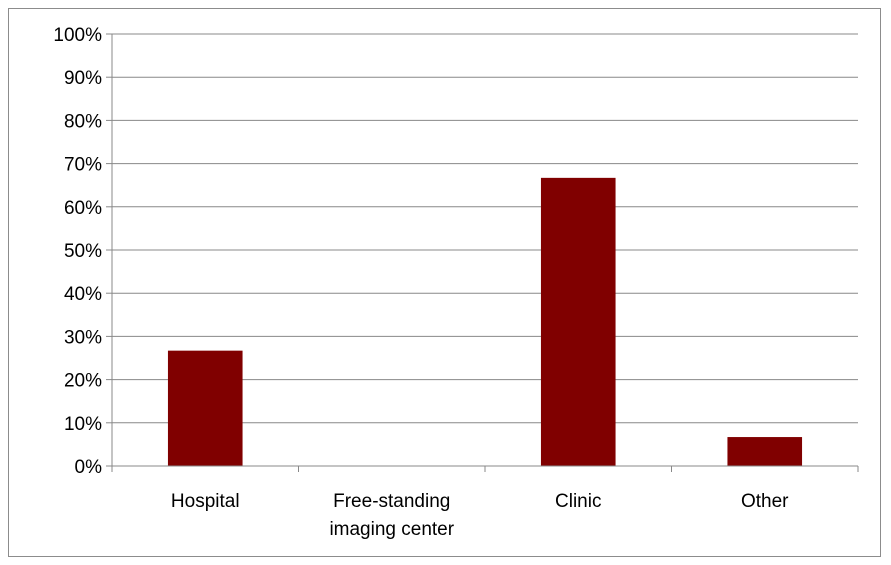 This screenshot has height=565, width=891. I want to click on y-axis-tick-labels: 0% 10% 20% 30% 40% 50% 60% 70% 80% 90% 100%, so click(77, 251).